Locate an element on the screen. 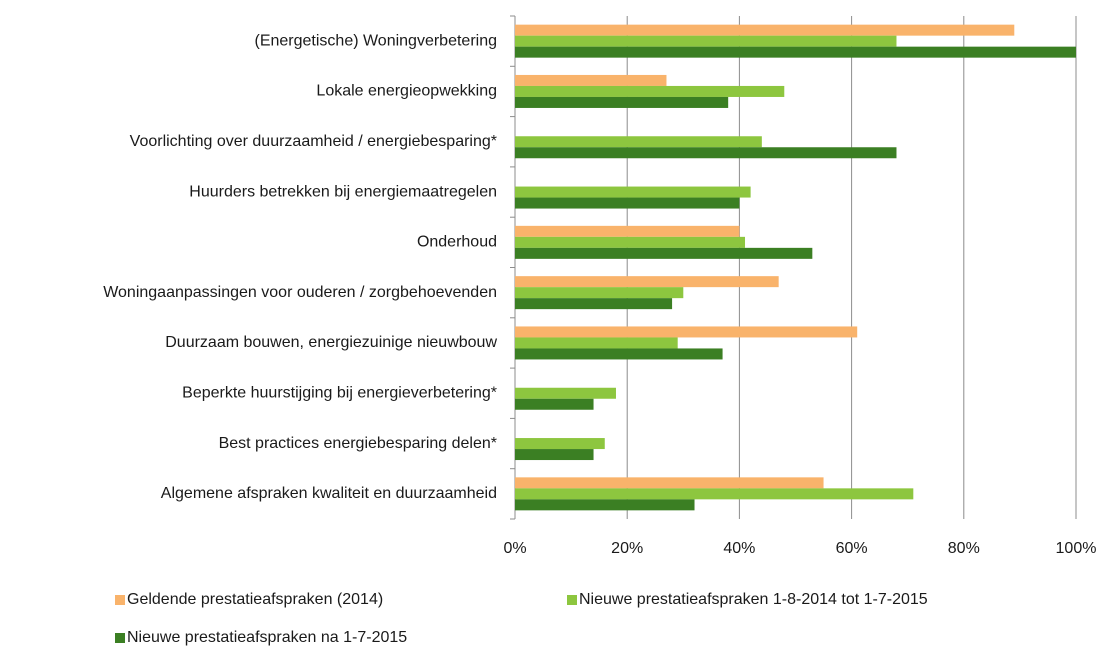 The image size is (1105, 651). y-tick-label: Best practices energiebesparing delen* is located at coordinates (358, 443).